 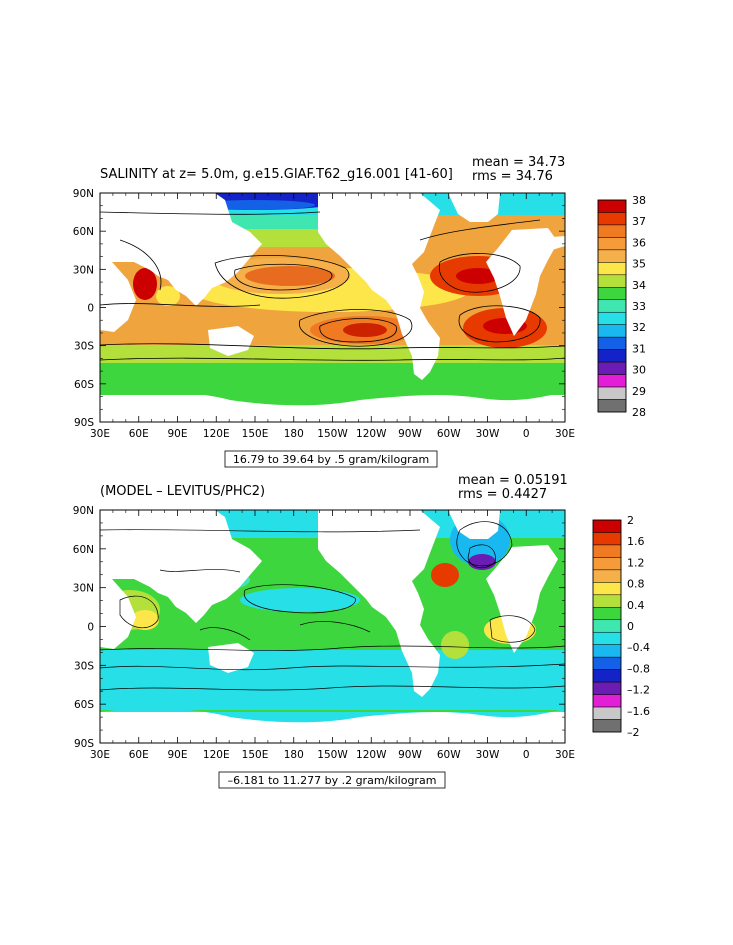 I want to click on x-tick-label: 30W, so click(x=488, y=755).